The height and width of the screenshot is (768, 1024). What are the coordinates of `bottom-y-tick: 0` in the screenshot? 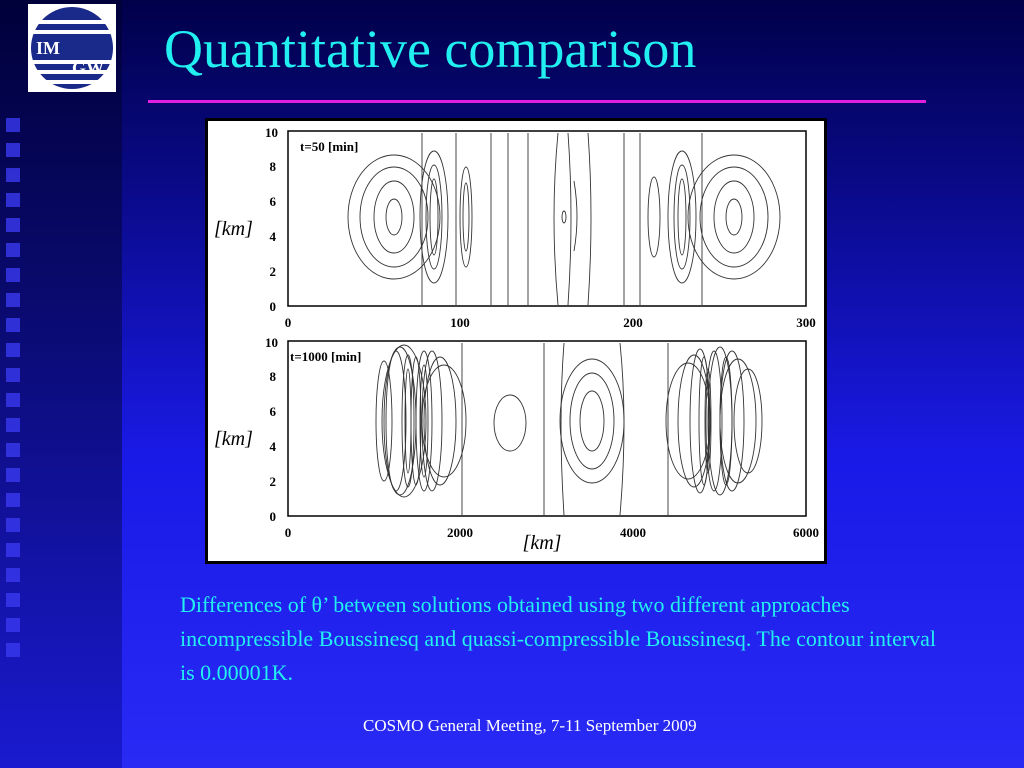 It's located at (273, 516).